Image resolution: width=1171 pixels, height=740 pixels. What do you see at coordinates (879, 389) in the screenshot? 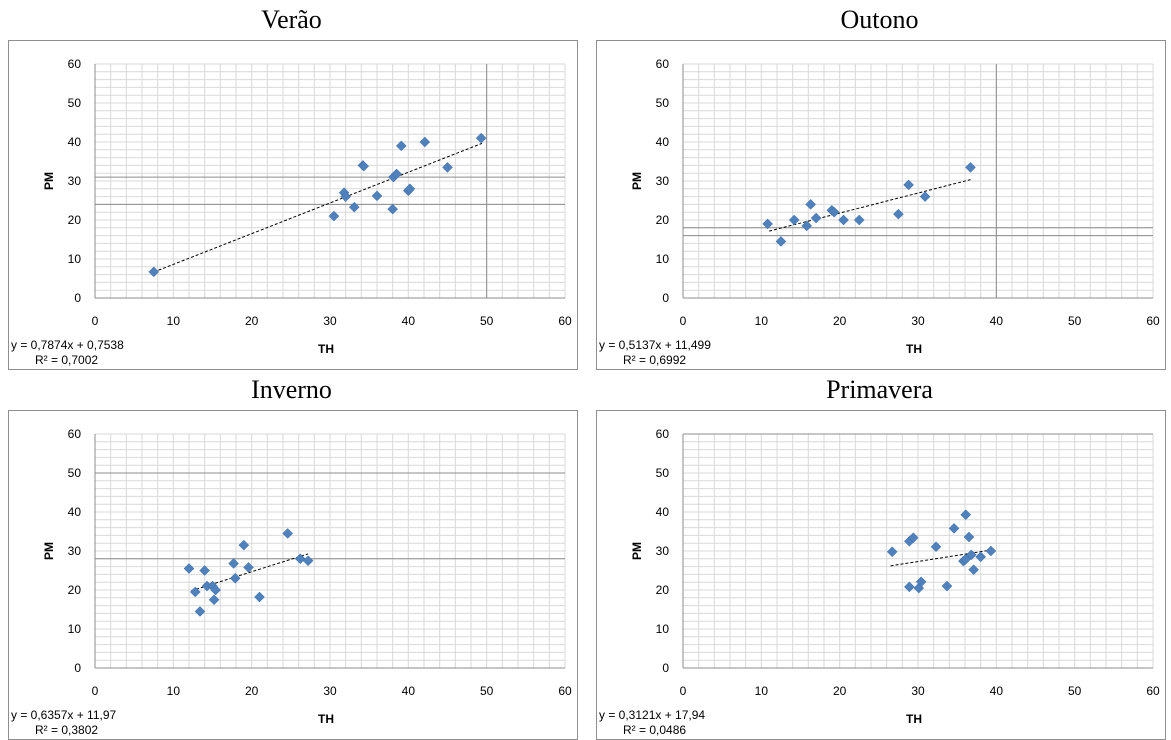
I see `chart-title: Primavera` at bounding box center [879, 389].